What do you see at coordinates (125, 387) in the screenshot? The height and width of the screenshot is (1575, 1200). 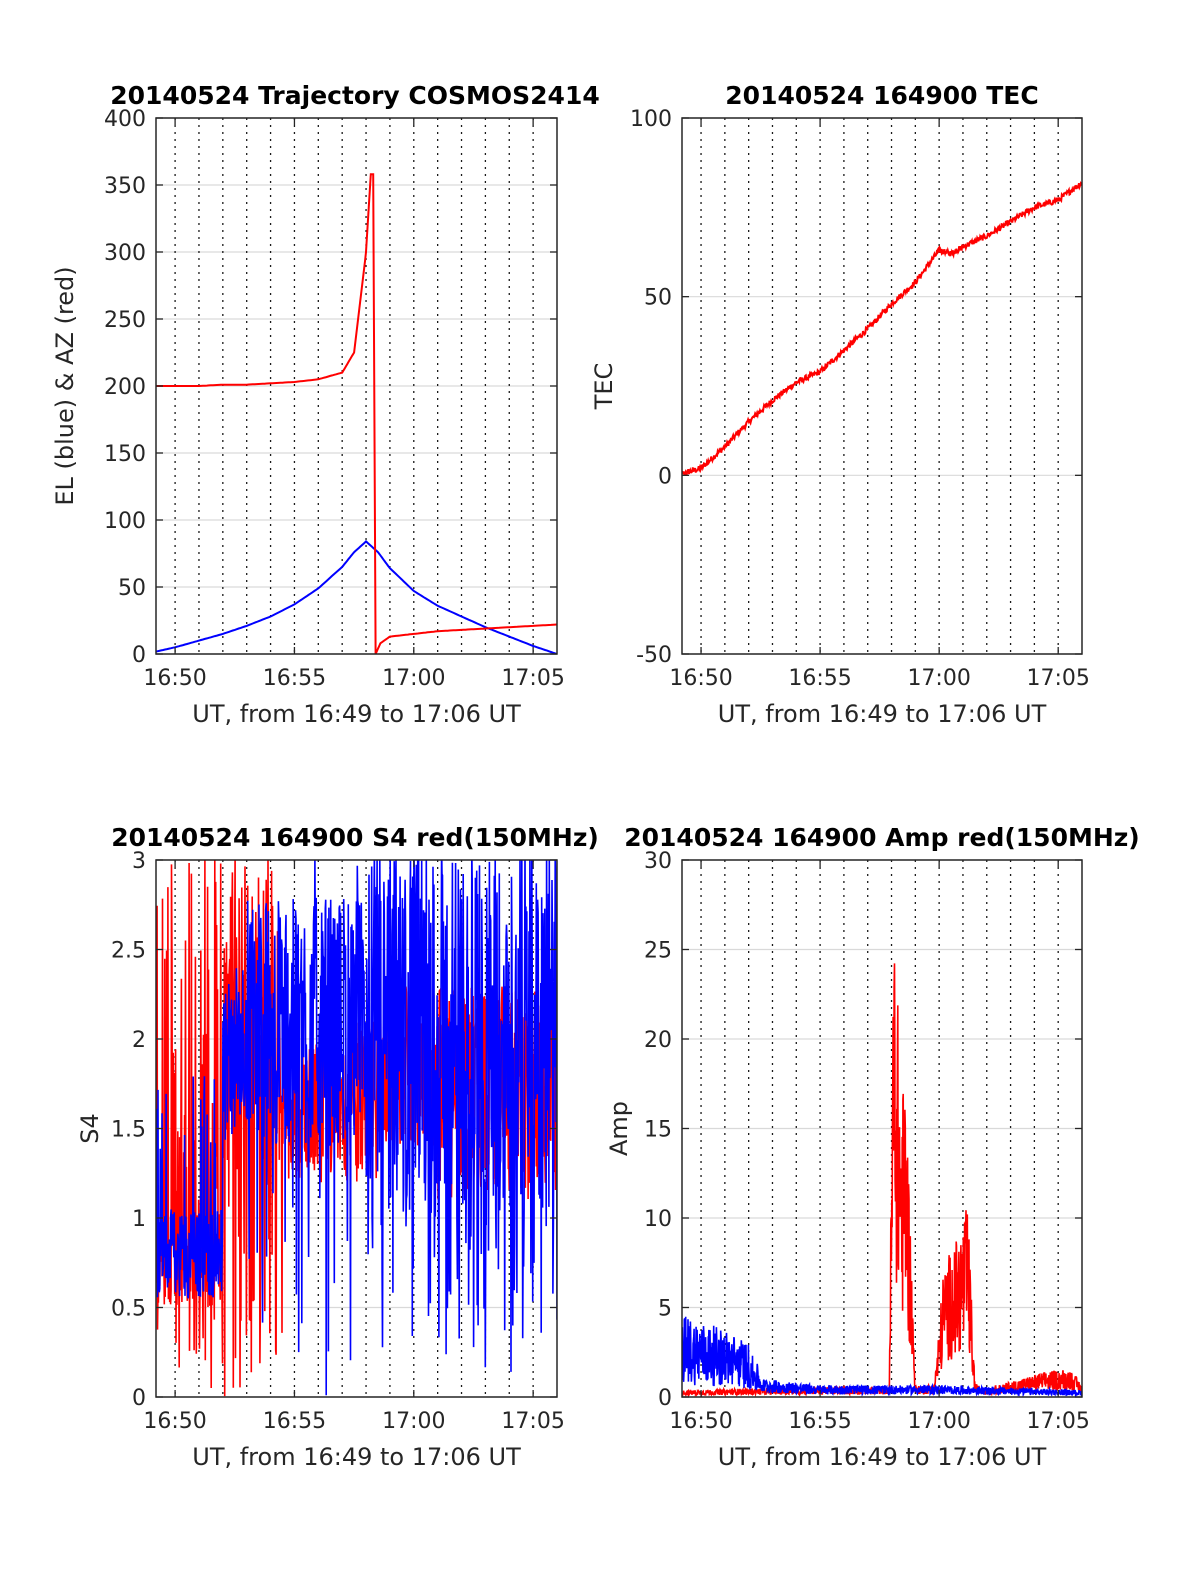 I see `y-tick-label: 200` at bounding box center [125, 387].